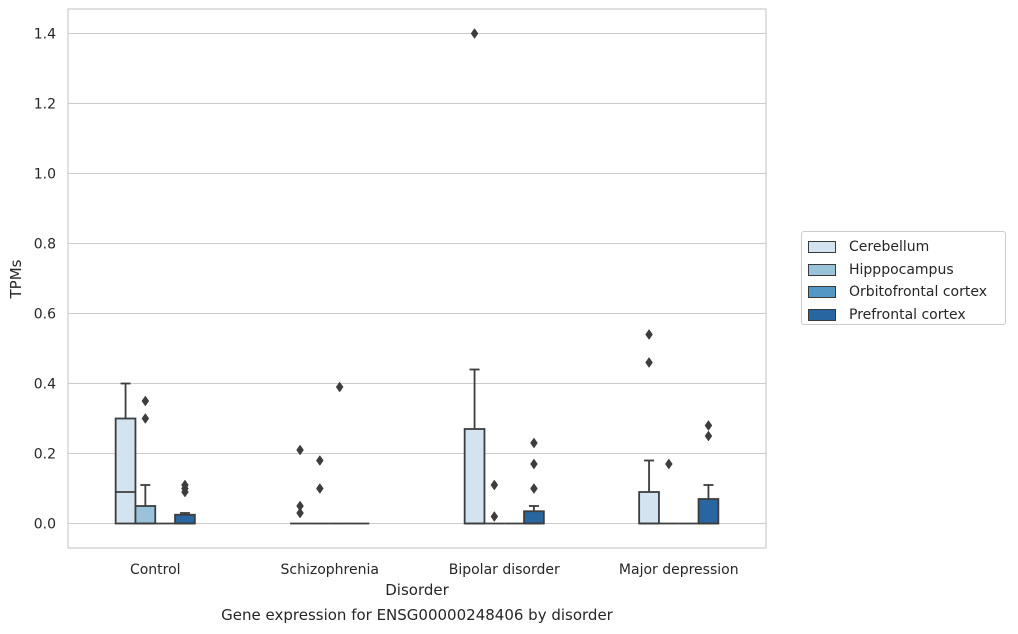 The width and height of the screenshot is (1018, 634). I want to click on legend-item: Hipppocampus, so click(906, 270).